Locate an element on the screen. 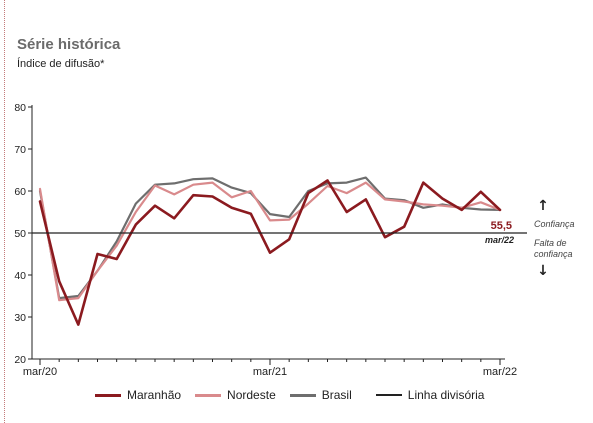  x-tick-label-mar-20: mar/20 is located at coordinates (40, 372).